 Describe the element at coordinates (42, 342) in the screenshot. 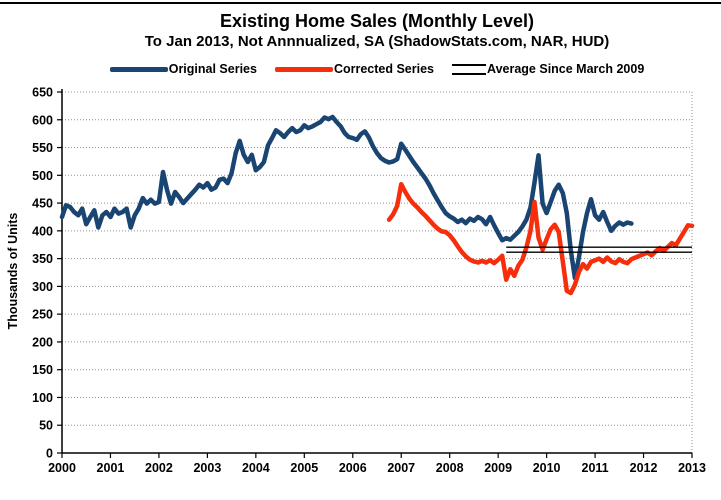

I see `y-tick-label: 200` at that location.